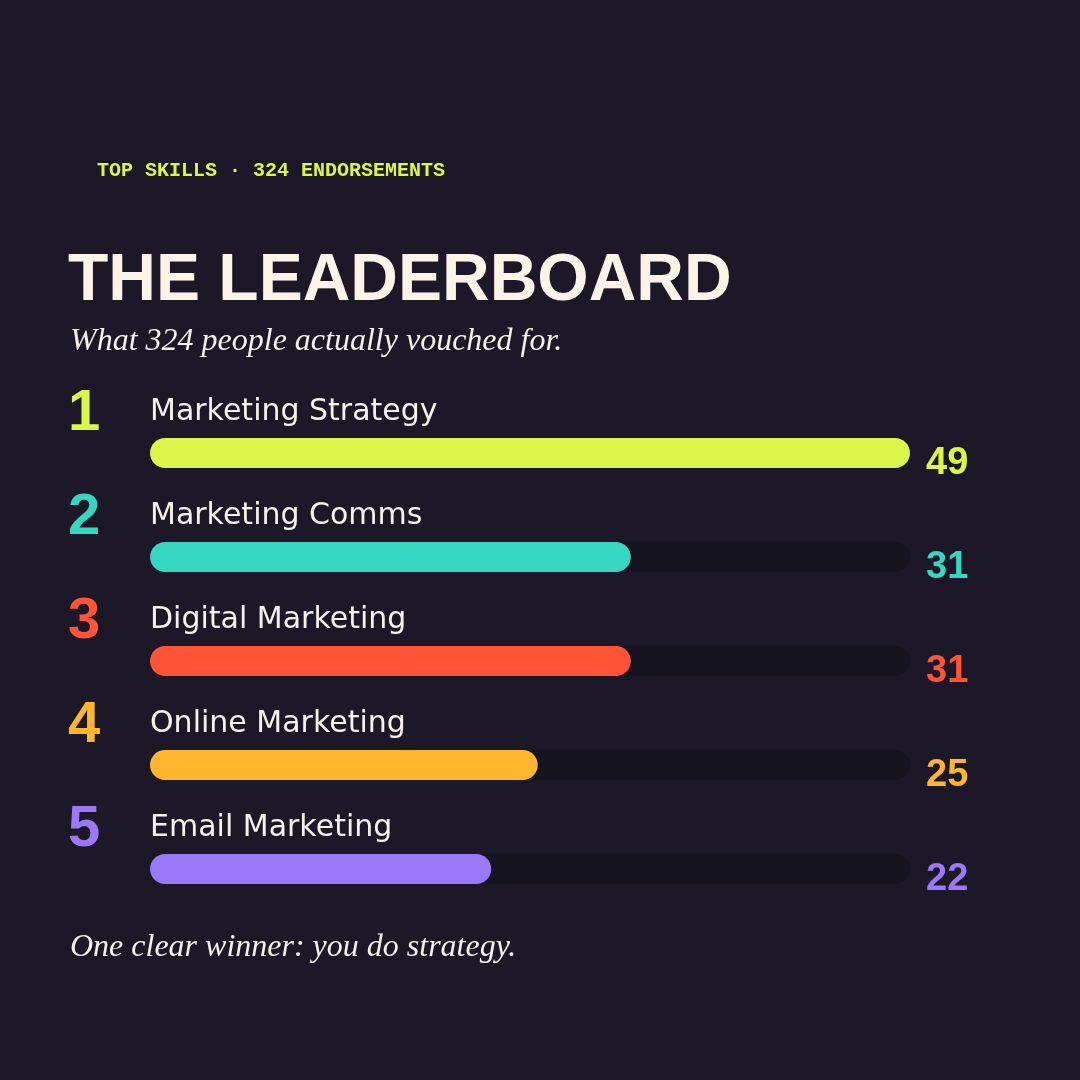  I want to click on chart-subtitle: What 324 people actually vouched for., so click(316, 339).